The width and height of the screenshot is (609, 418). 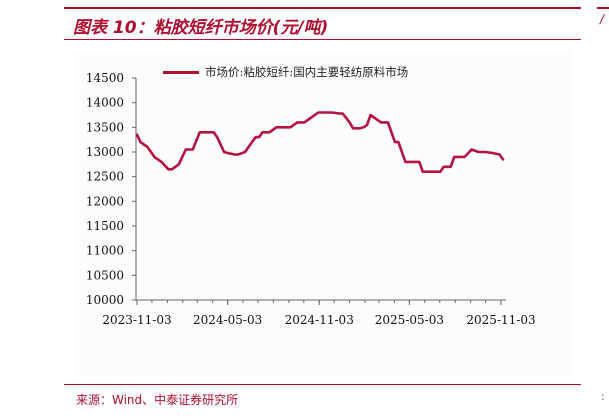 I want to click on y-tick-label: 12000, so click(x=105, y=201).